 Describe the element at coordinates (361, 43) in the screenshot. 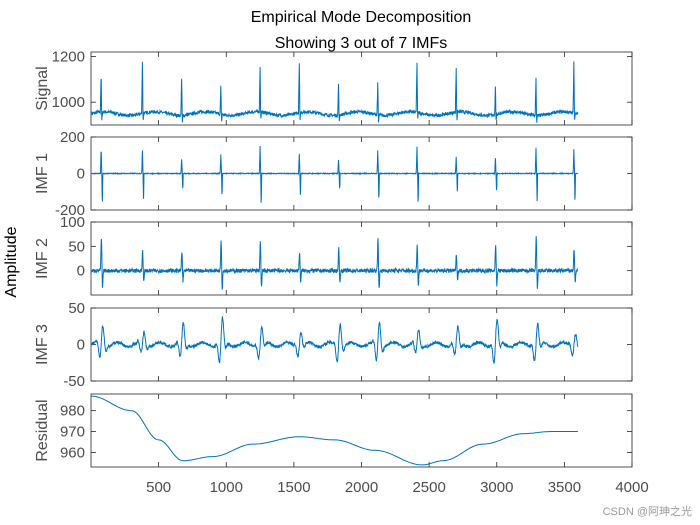

I see `chart-subtitle: Showing 3 out of 7 IMFs` at that location.